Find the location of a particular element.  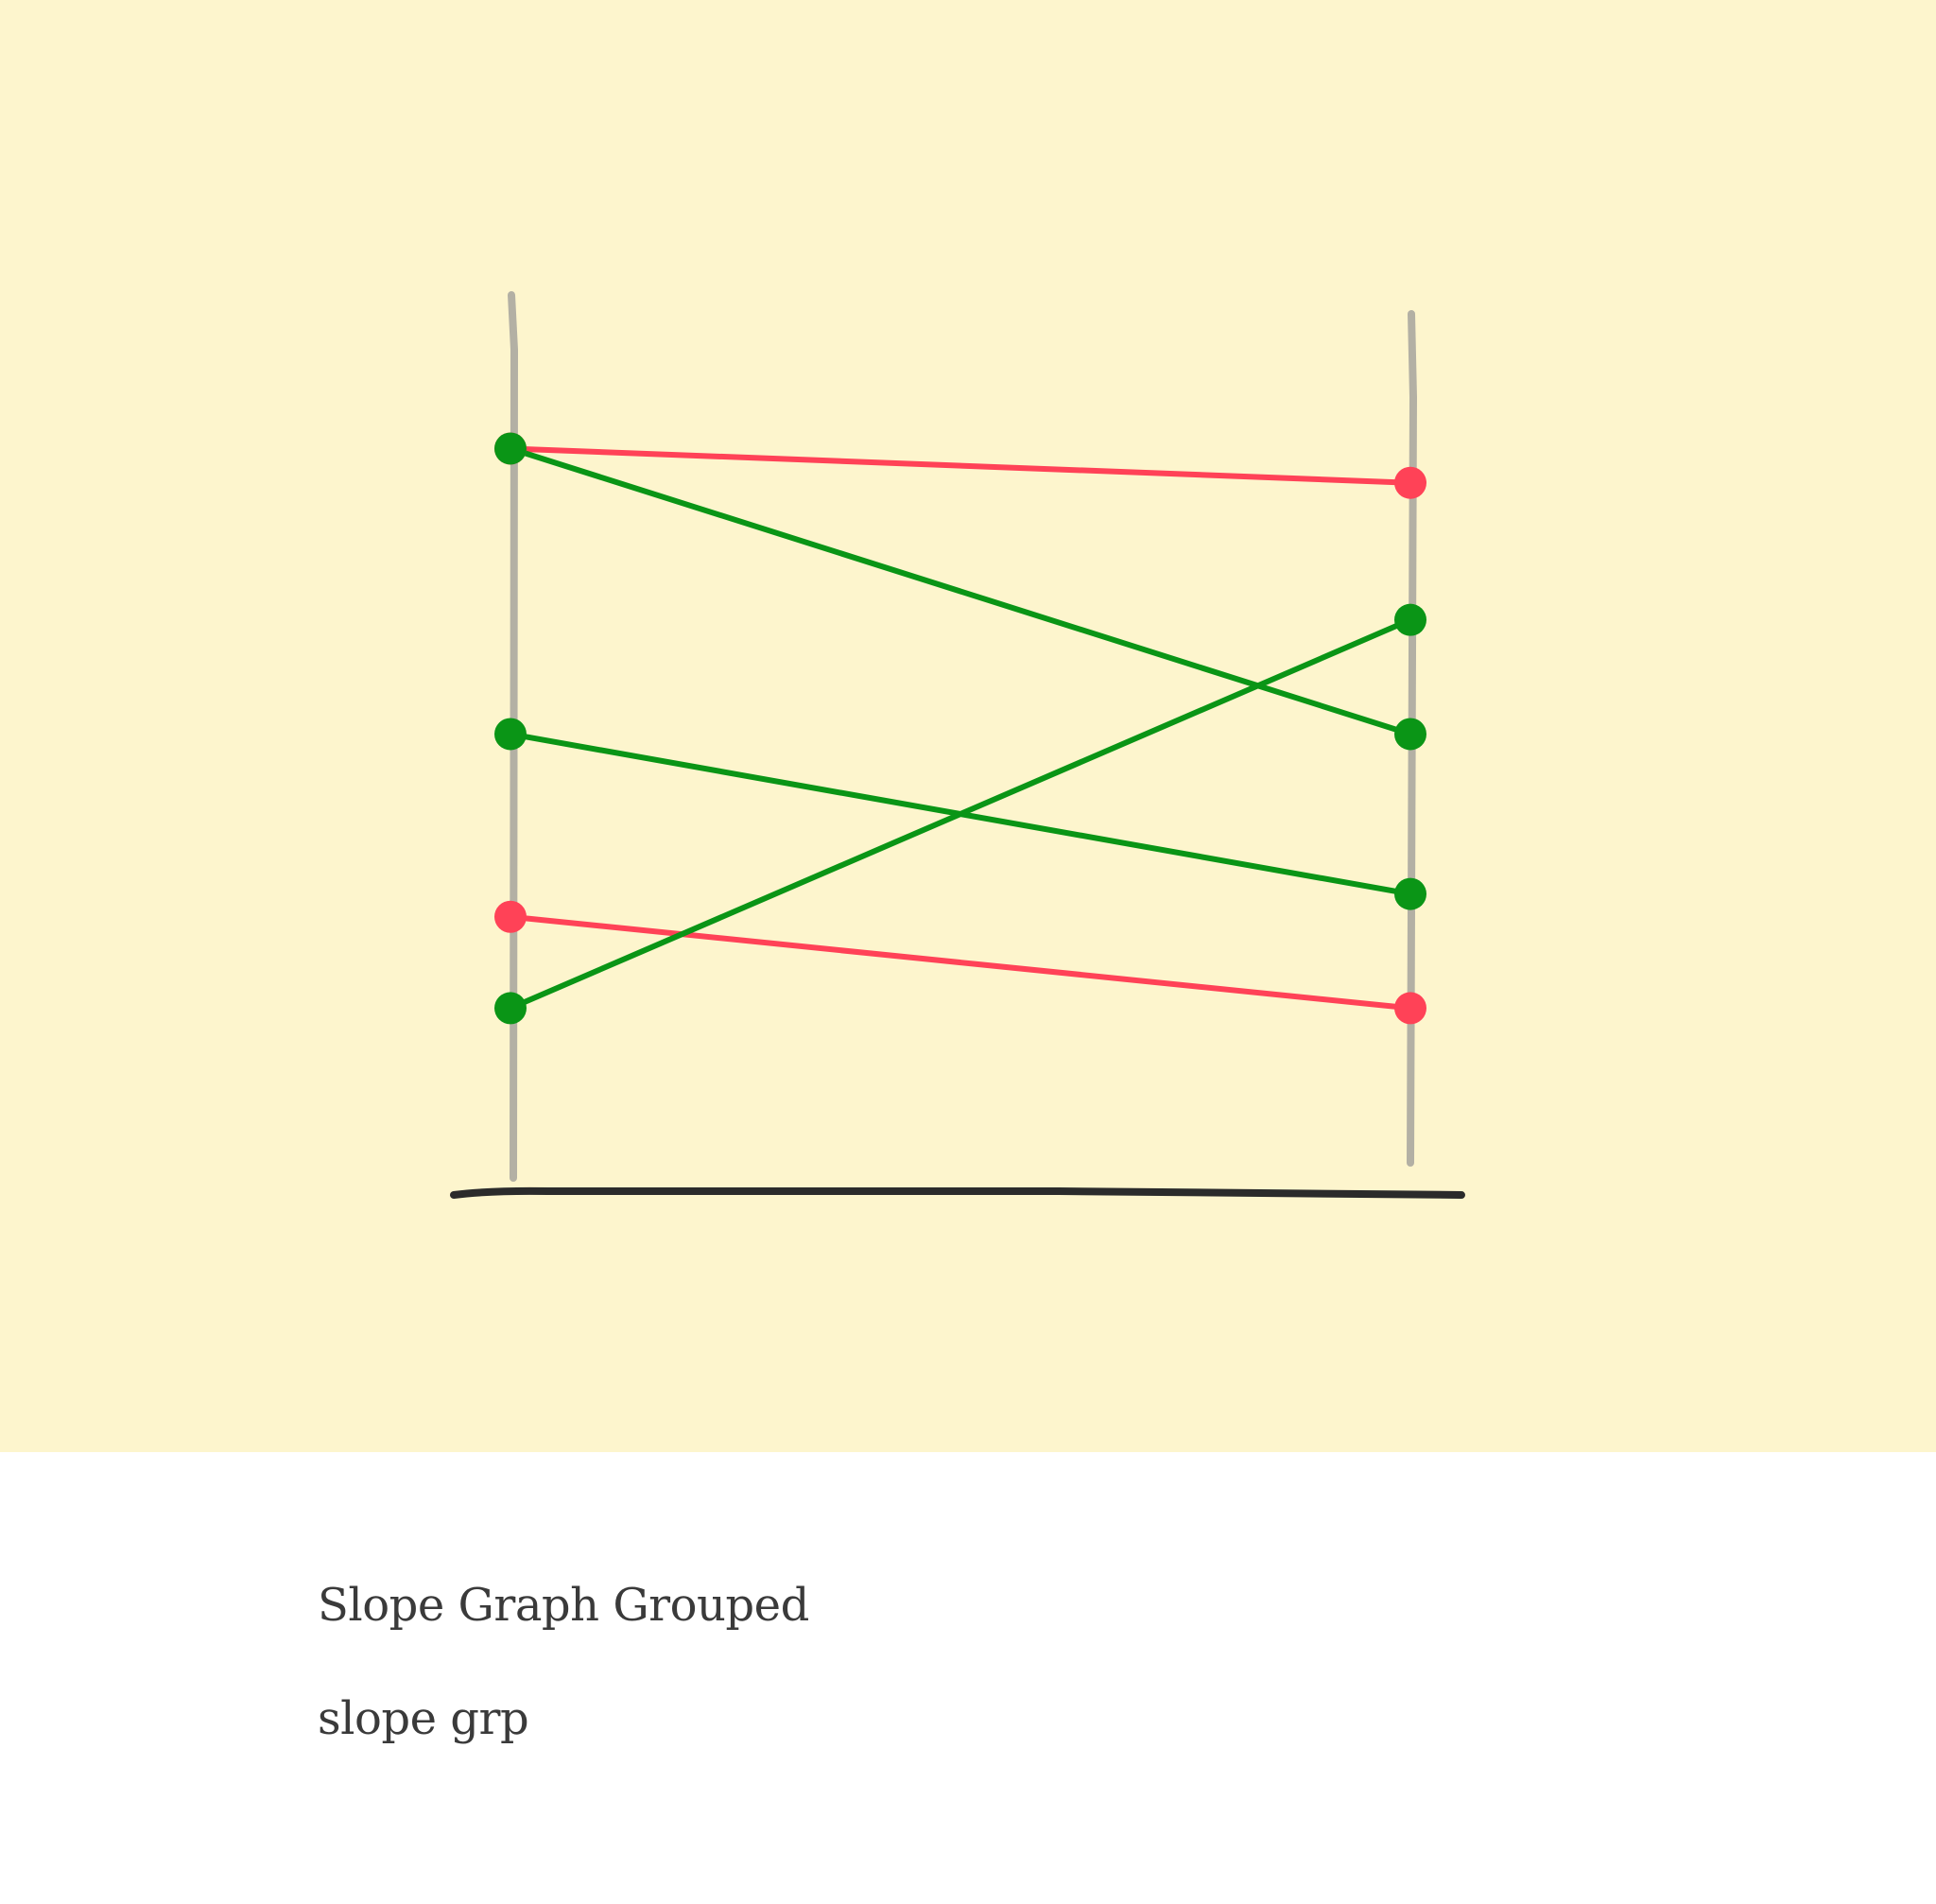

slope-lines is located at coordinates (960, 728).